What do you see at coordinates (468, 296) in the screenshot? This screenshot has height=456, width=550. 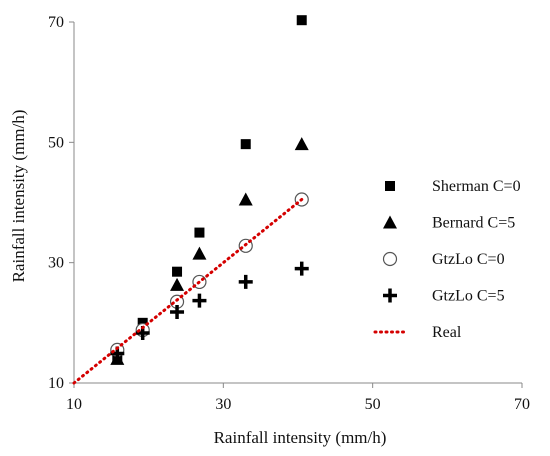 I see `legend-label: GtzLo C=5` at bounding box center [468, 296].